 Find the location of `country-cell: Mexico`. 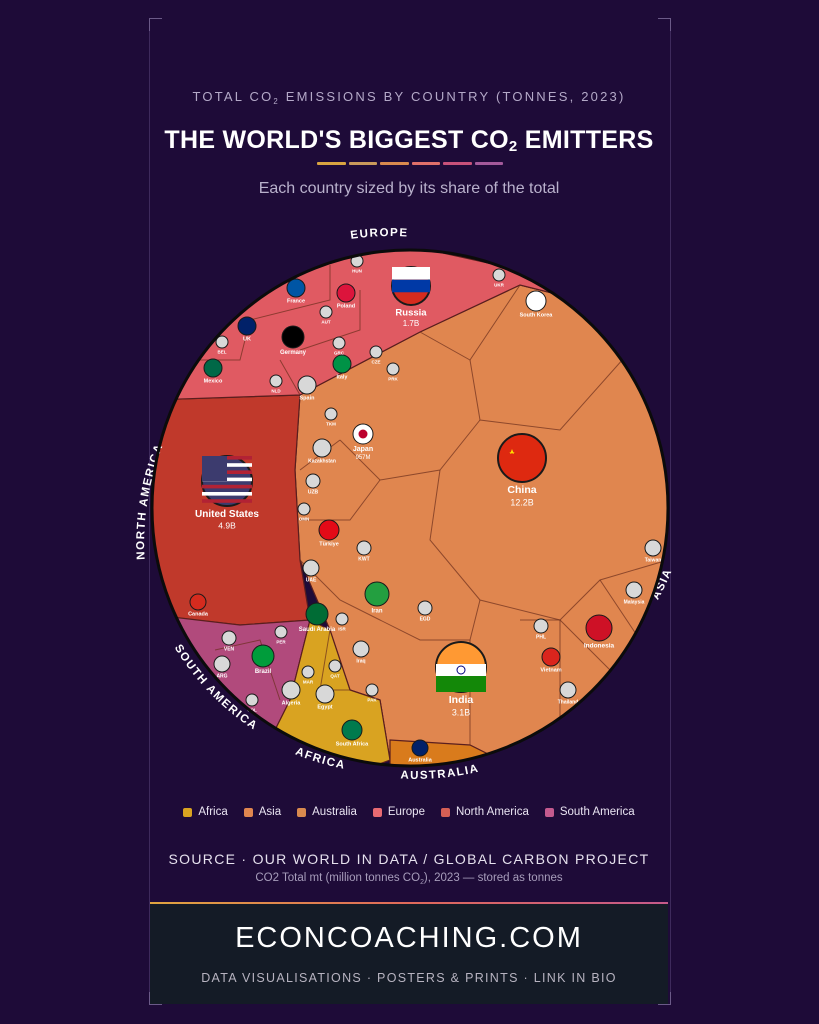

country-cell: Mexico is located at coordinates (213, 371).